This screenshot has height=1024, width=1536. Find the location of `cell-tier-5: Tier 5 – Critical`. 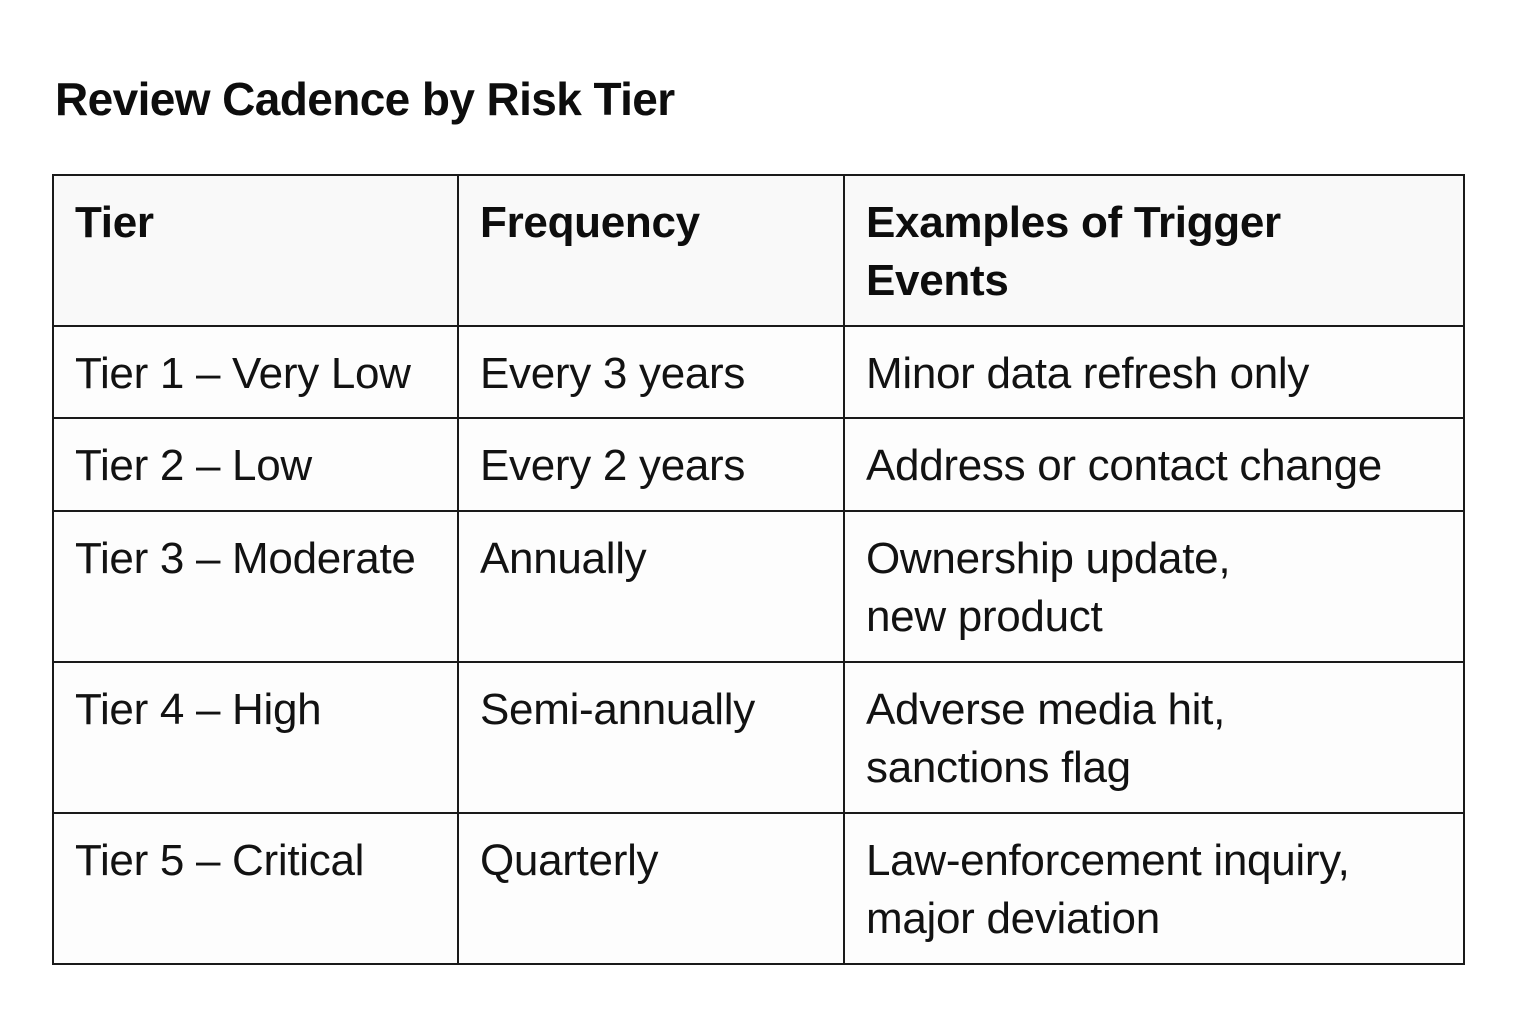

cell-tier-5: Tier 5 – Critical is located at coordinates (255, 888).